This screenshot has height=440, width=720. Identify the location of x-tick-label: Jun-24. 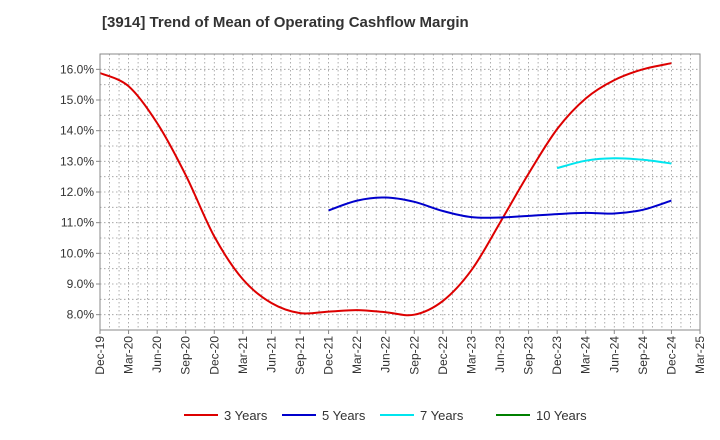
(614, 354).